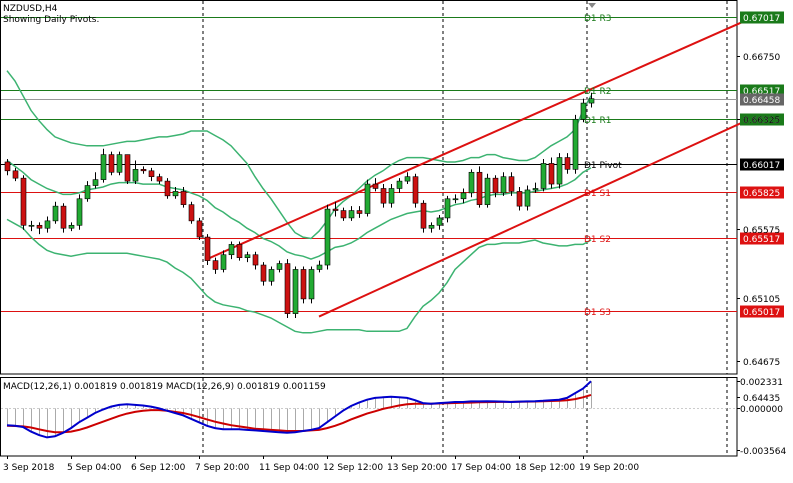 This screenshot has height=483, width=793. Describe the element at coordinates (597, 194) in the screenshot. I see `pivot-label-d1-s1: D1 S1` at that location.